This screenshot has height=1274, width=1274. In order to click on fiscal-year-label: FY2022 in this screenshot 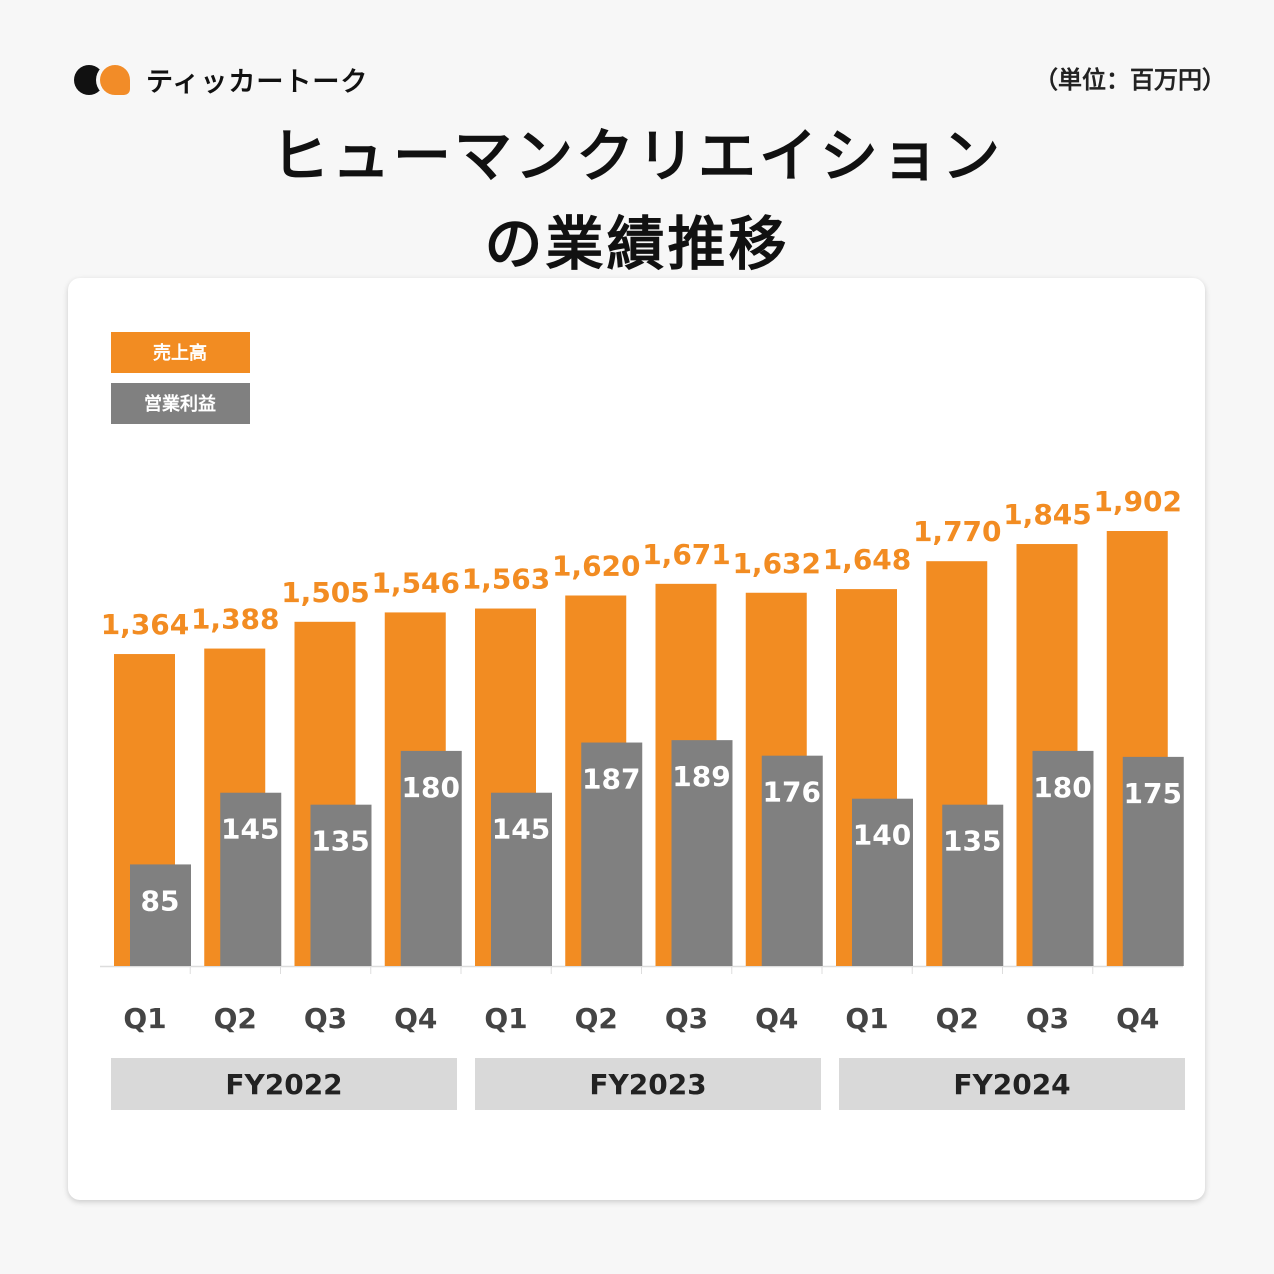, I will do `click(283, 1084)`.